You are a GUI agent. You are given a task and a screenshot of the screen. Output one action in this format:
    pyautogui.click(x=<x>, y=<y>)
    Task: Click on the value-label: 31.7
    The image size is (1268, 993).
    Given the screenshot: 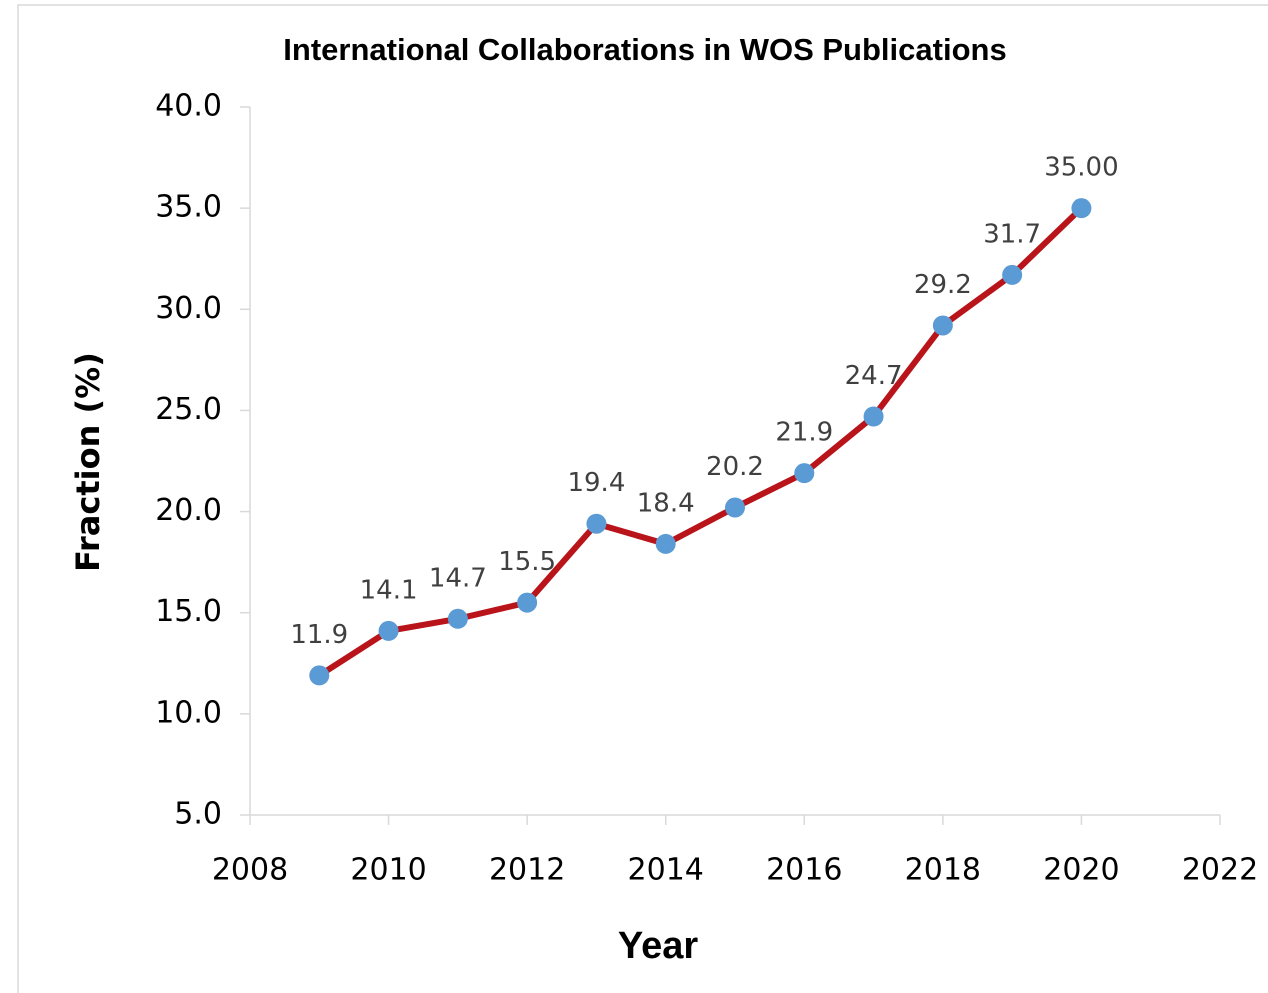 What is the action you would take?
    pyautogui.click(x=1012, y=234)
    